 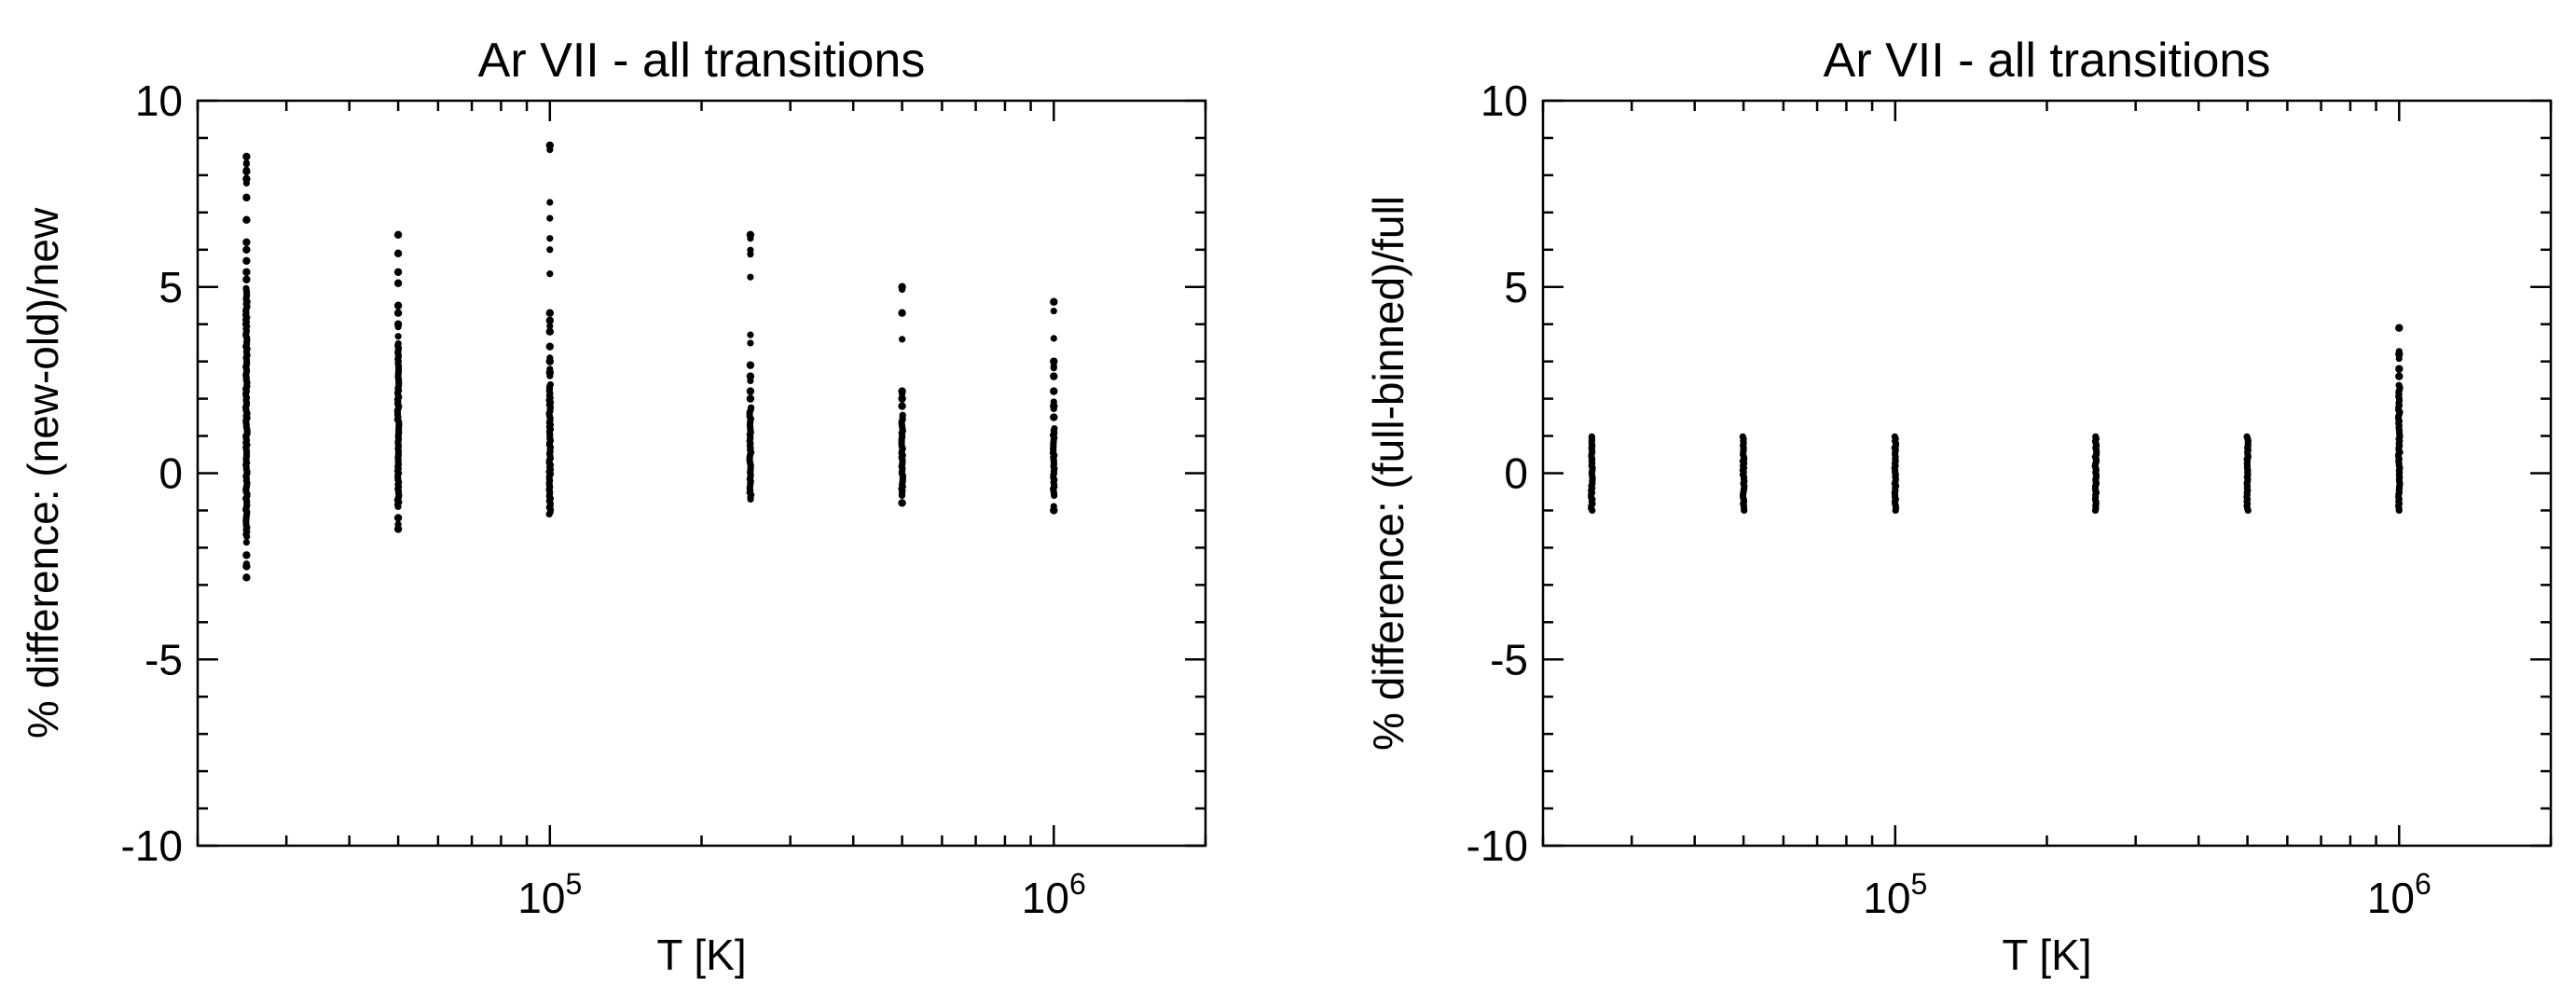 I want to click on right-chart-xtick-label: 10⁶, so click(x=2399, y=894).